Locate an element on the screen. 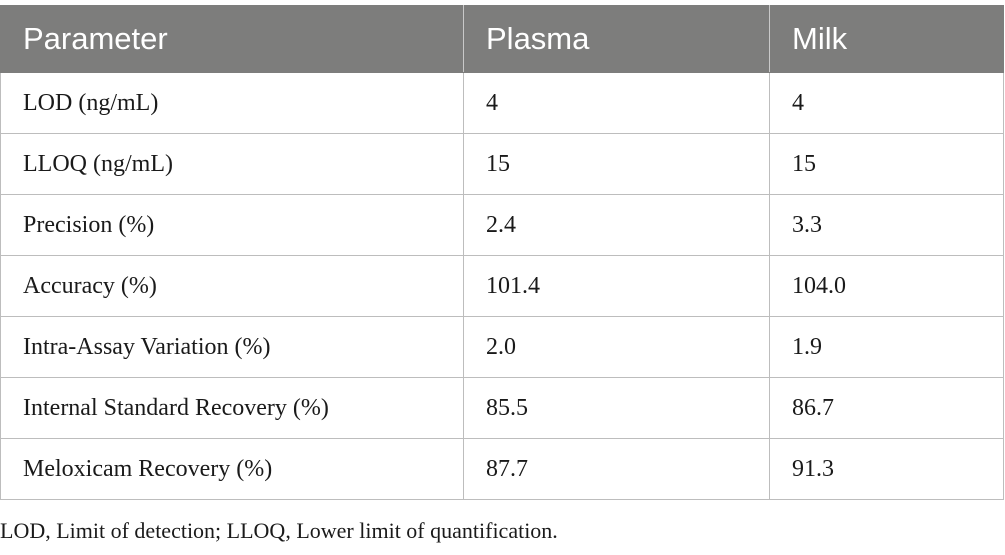  milk-cell: 91.3 is located at coordinates (886, 469).